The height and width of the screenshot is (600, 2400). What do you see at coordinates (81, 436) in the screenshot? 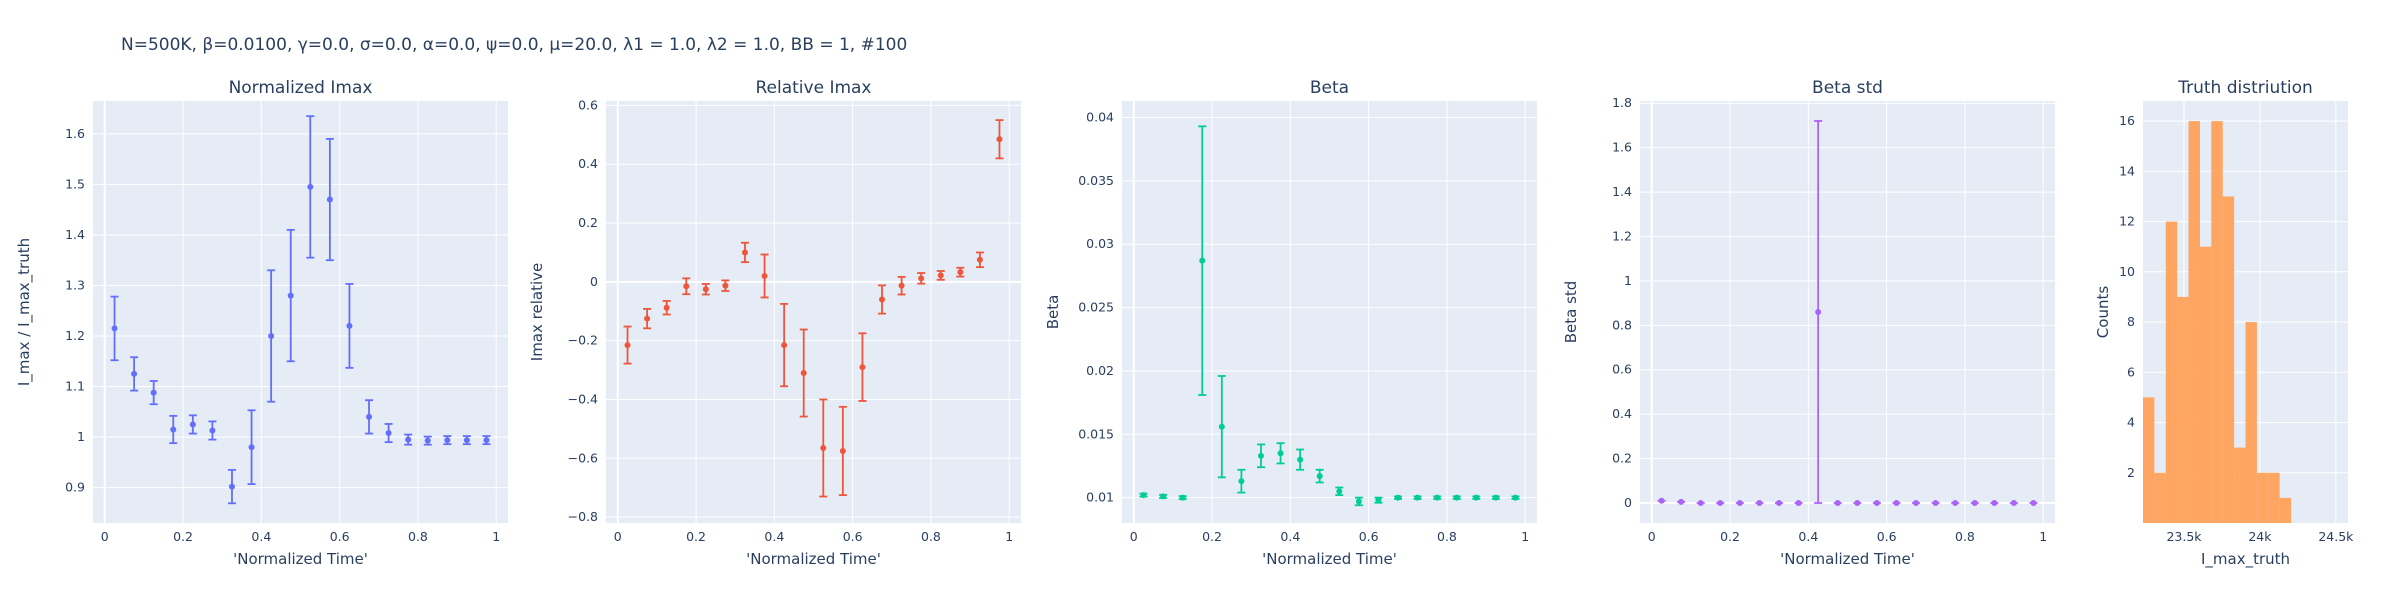
I see `y-tick-label: 1` at bounding box center [81, 436].